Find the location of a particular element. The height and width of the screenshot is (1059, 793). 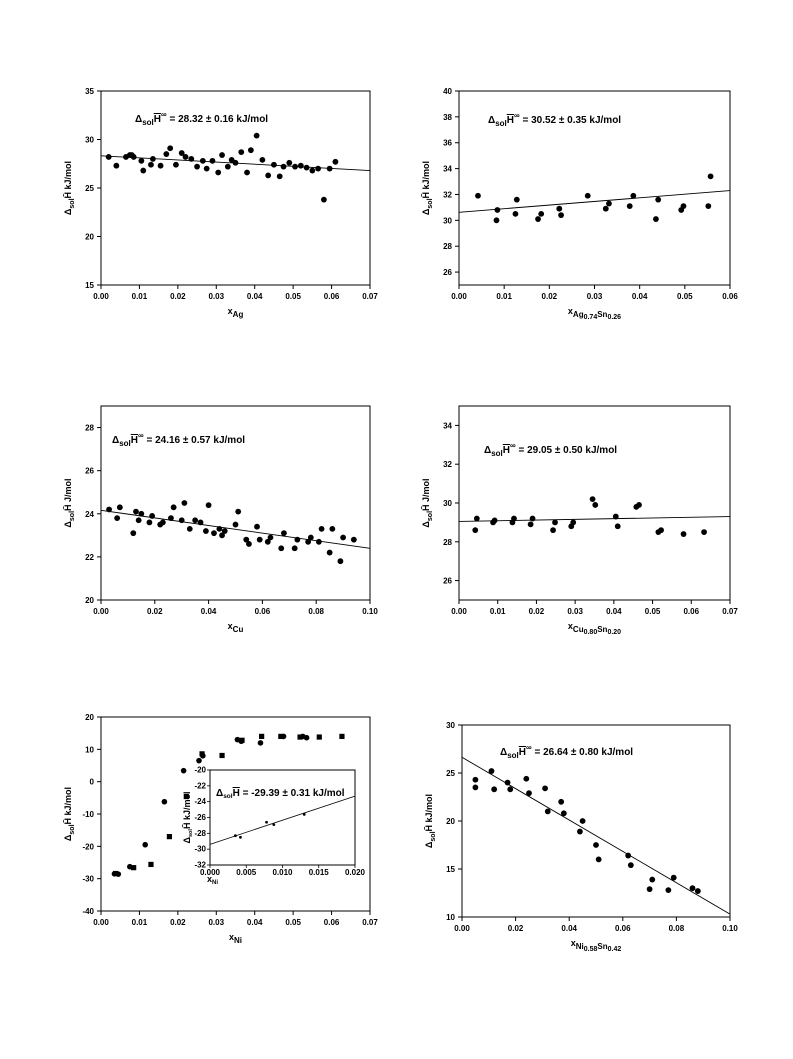

x-axis-label: xAg0.74Sn0.26 is located at coordinates (594, 313).